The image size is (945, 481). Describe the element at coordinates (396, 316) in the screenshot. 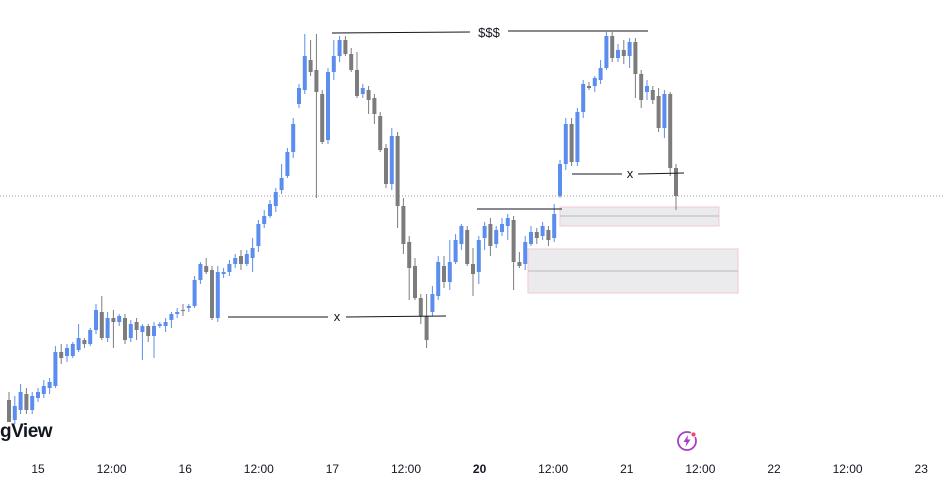

I see `swing-low-line-left-b` at that location.